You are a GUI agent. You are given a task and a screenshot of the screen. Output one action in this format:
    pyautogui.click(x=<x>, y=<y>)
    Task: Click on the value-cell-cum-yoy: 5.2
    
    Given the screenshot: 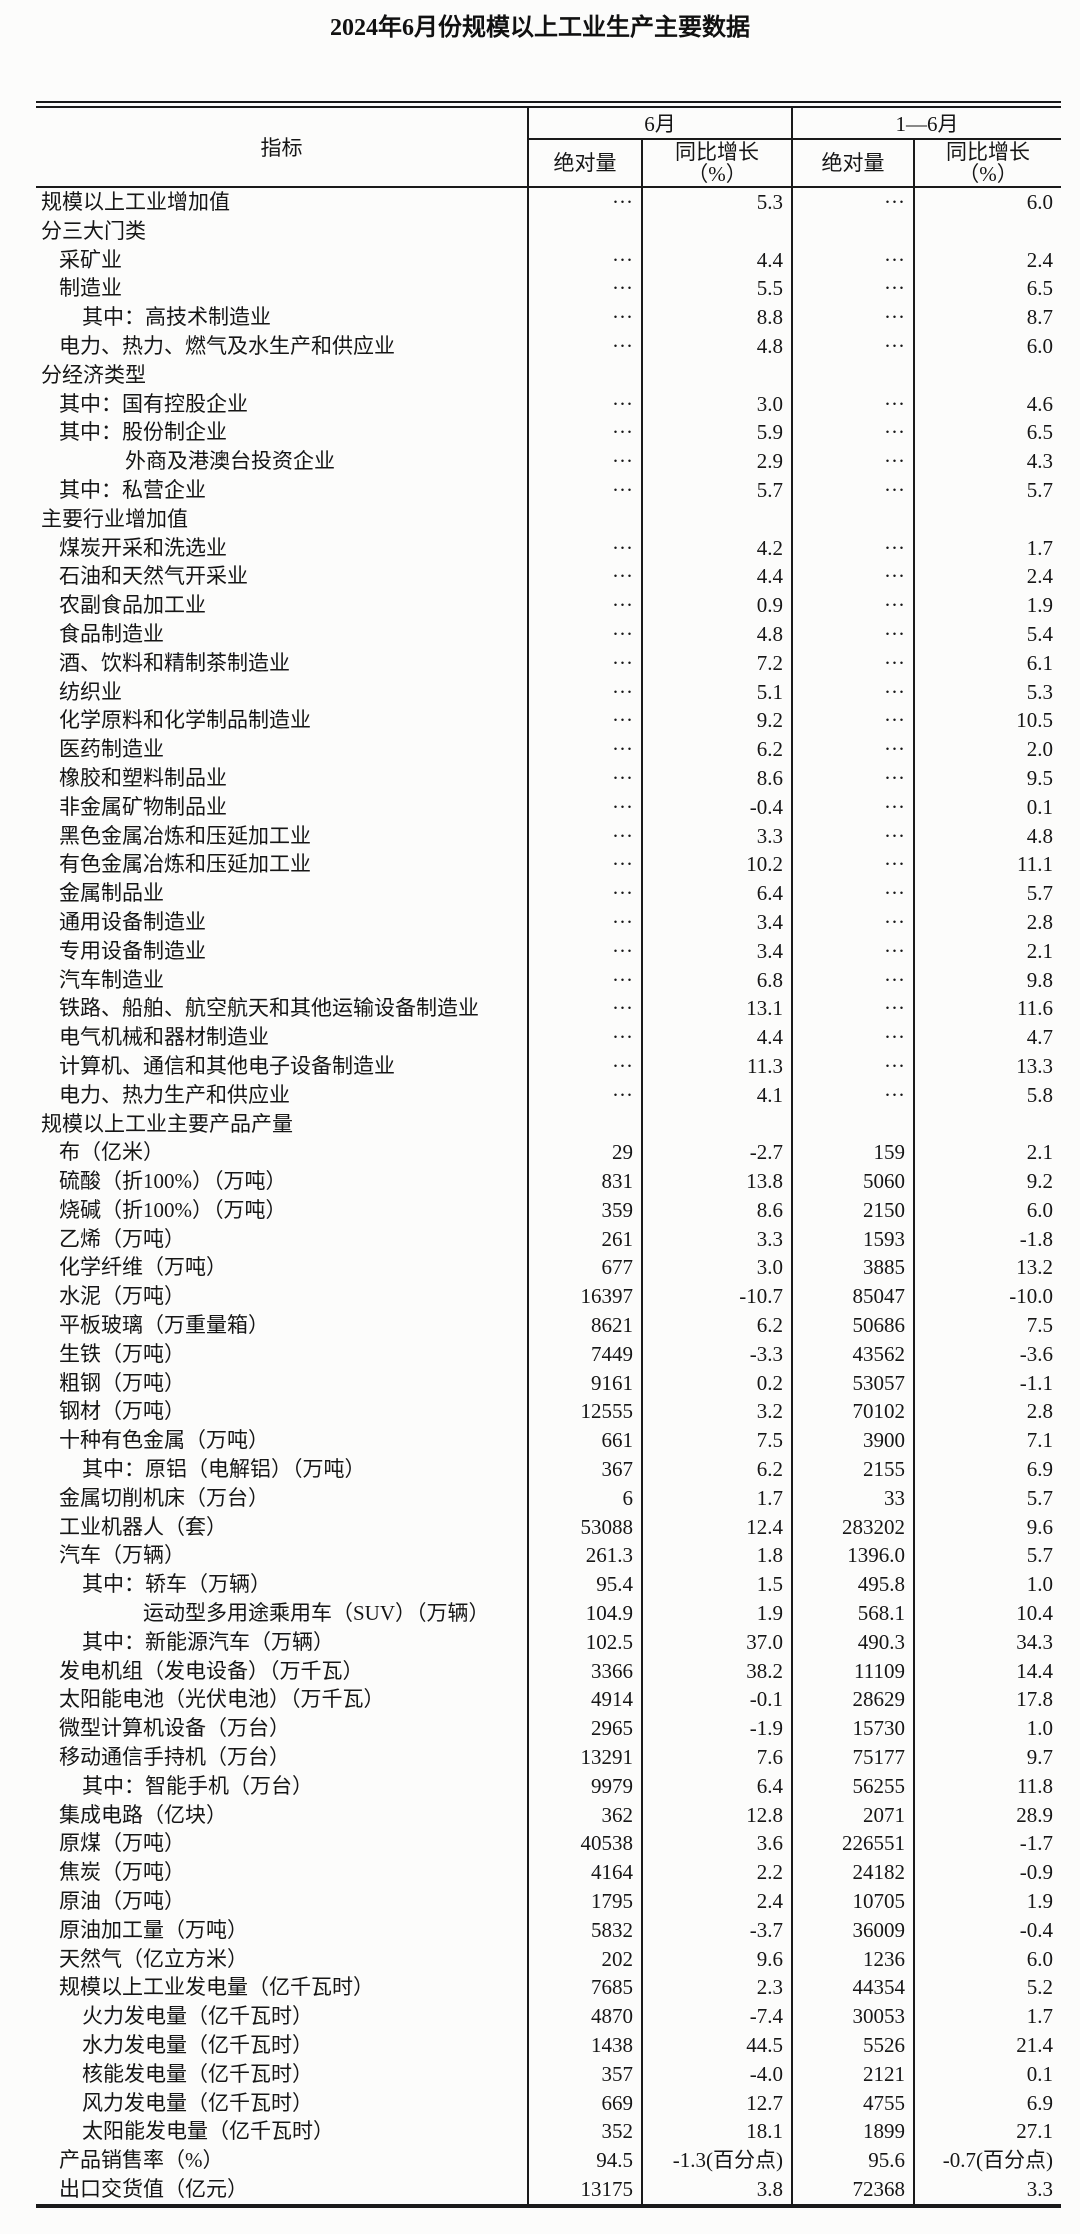 What is the action you would take?
    pyautogui.click(x=987, y=1988)
    